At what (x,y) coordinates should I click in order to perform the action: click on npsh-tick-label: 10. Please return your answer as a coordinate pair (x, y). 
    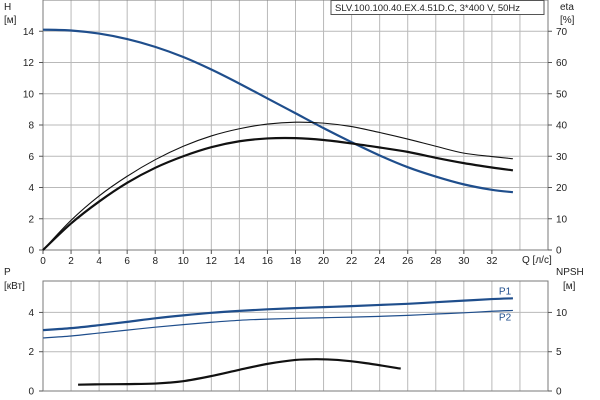
    Looking at the image, I should click on (562, 313).